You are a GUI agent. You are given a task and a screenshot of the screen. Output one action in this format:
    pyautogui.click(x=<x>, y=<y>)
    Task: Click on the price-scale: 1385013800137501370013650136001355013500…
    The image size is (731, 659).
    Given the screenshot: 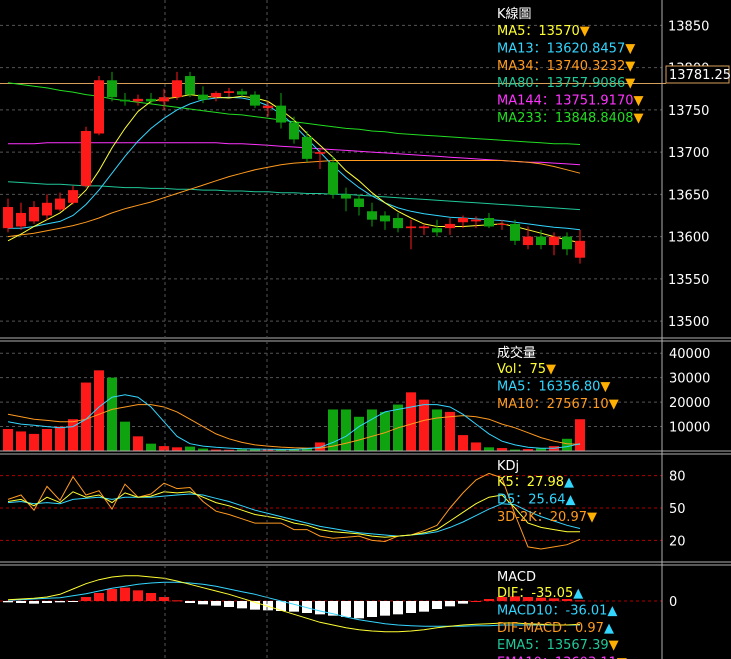 What is the action you would take?
    pyautogui.click(x=689, y=314)
    